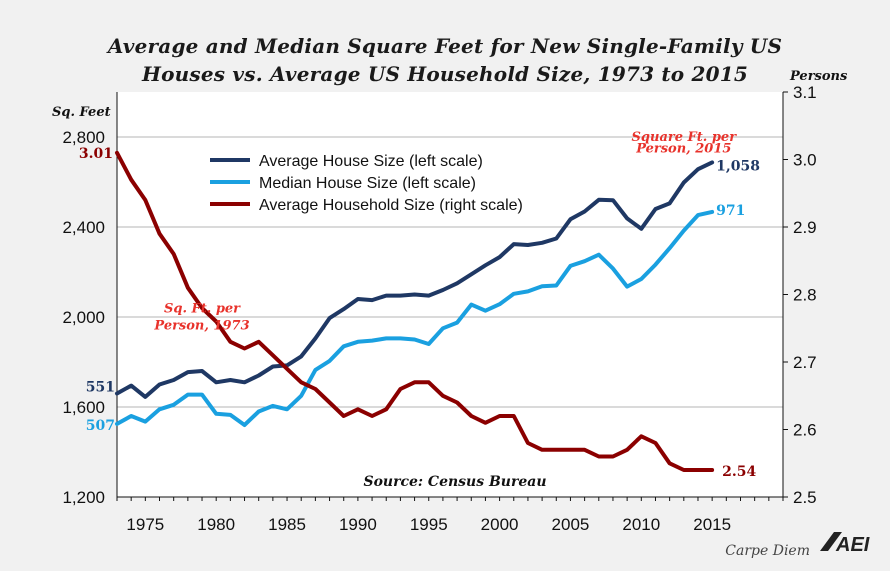 This screenshot has height=571, width=890. Describe the element at coordinates (805, 295) in the screenshot. I see `y-right-tick-label: 2.8` at that location.